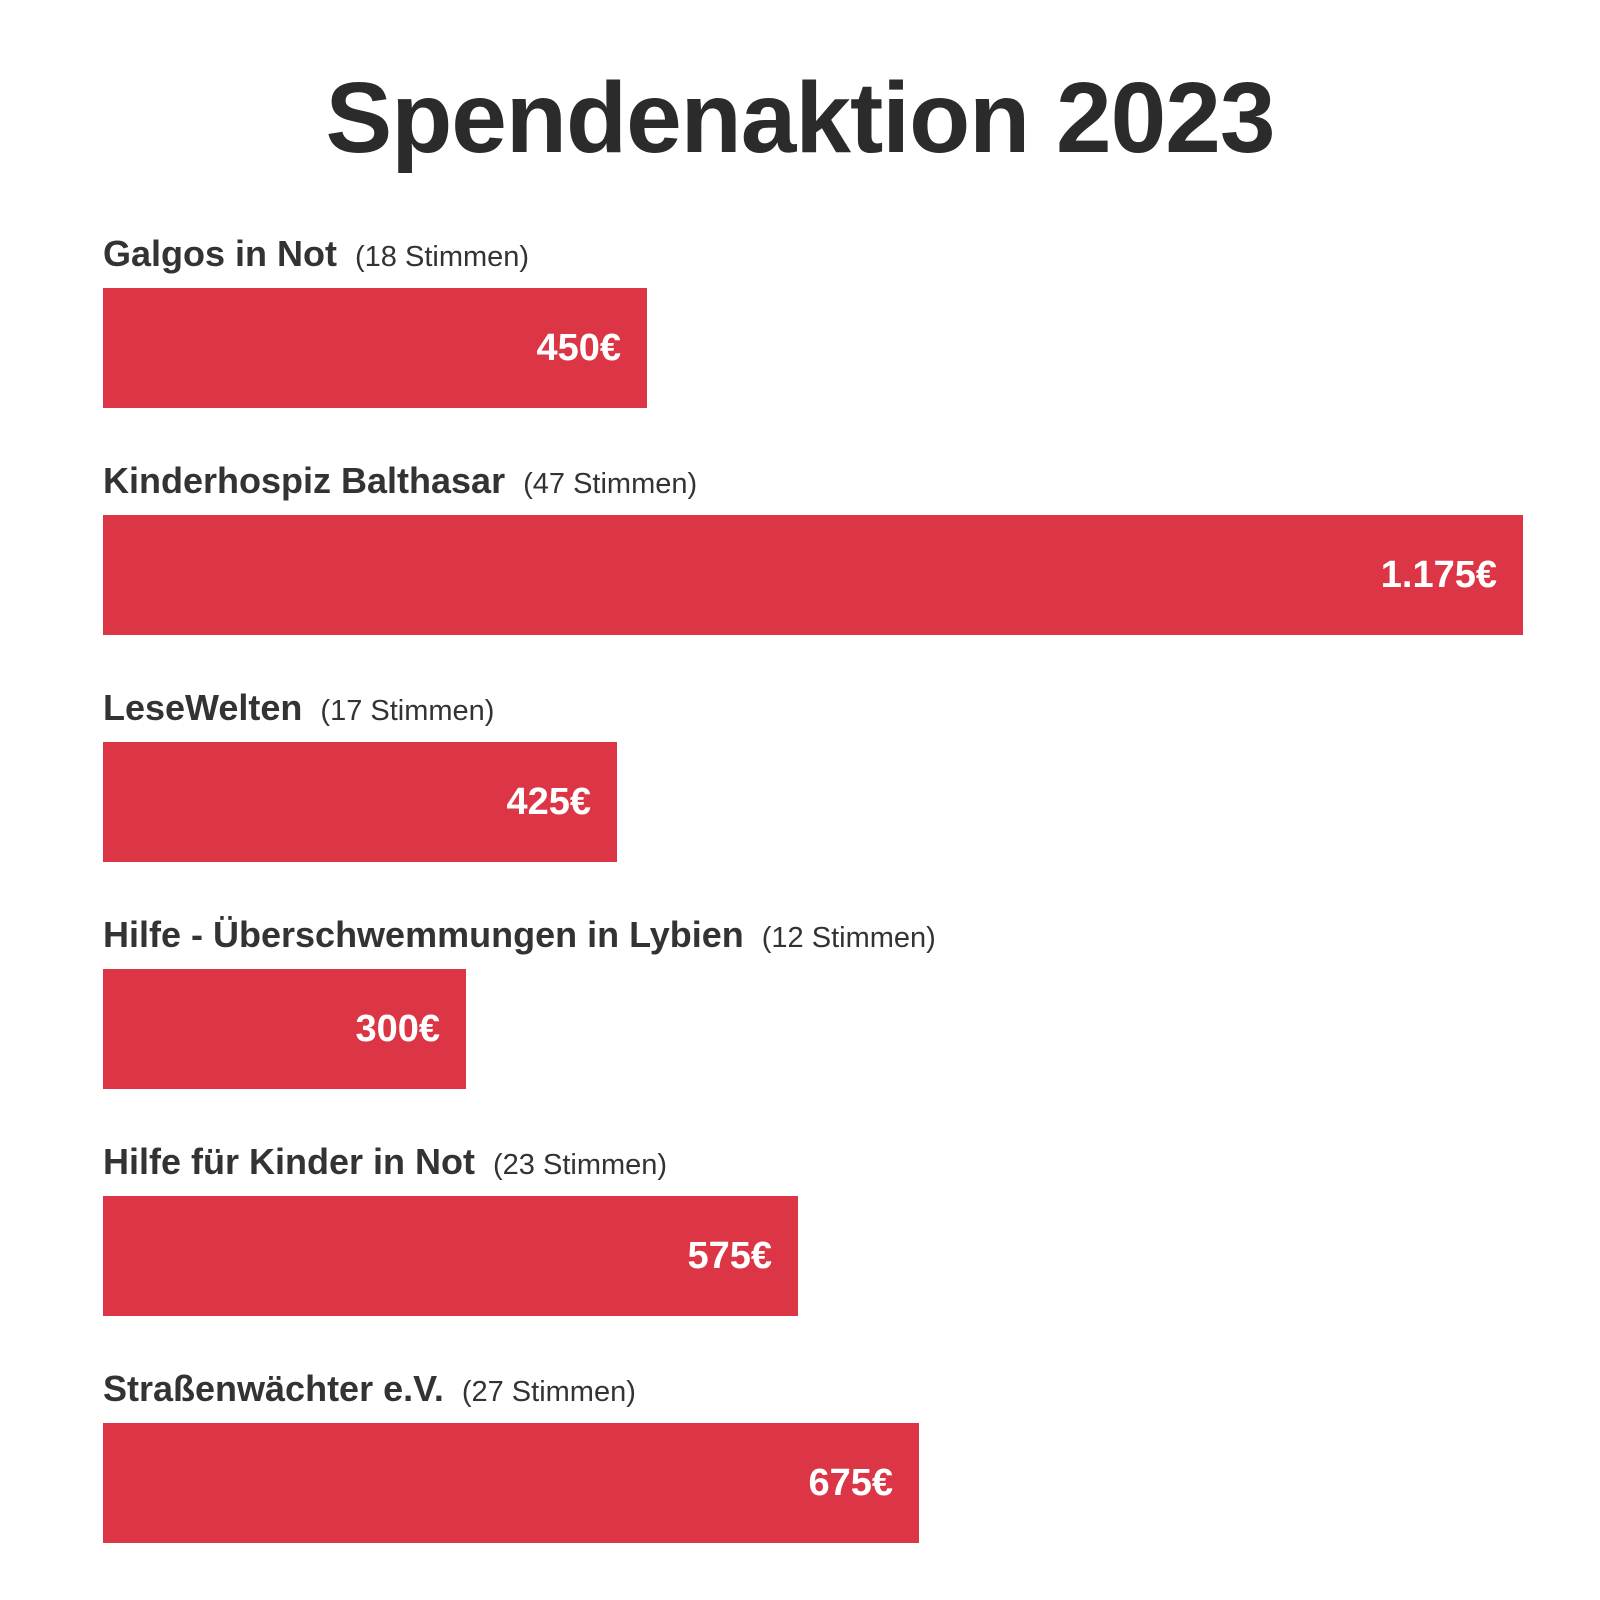  What do you see at coordinates (423, 934) in the screenshot?
I see `item-name: Hilfe - Überschwemmungen in Lybien` at bounding box center [423, 934].